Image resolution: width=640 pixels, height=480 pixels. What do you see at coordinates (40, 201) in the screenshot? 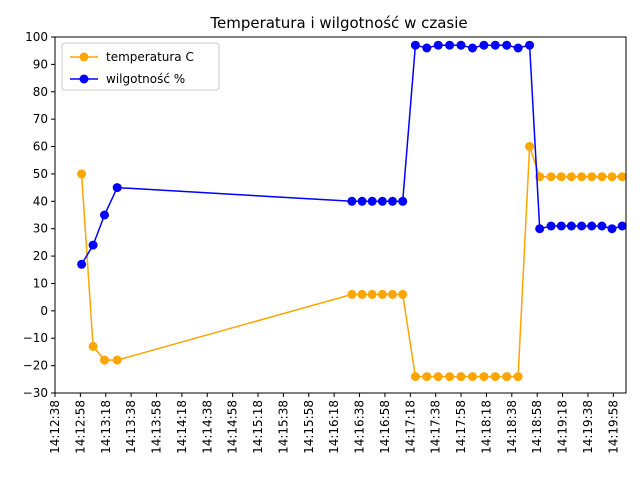
I see `y-tick-label: 40` at bounding box center [40, 201].